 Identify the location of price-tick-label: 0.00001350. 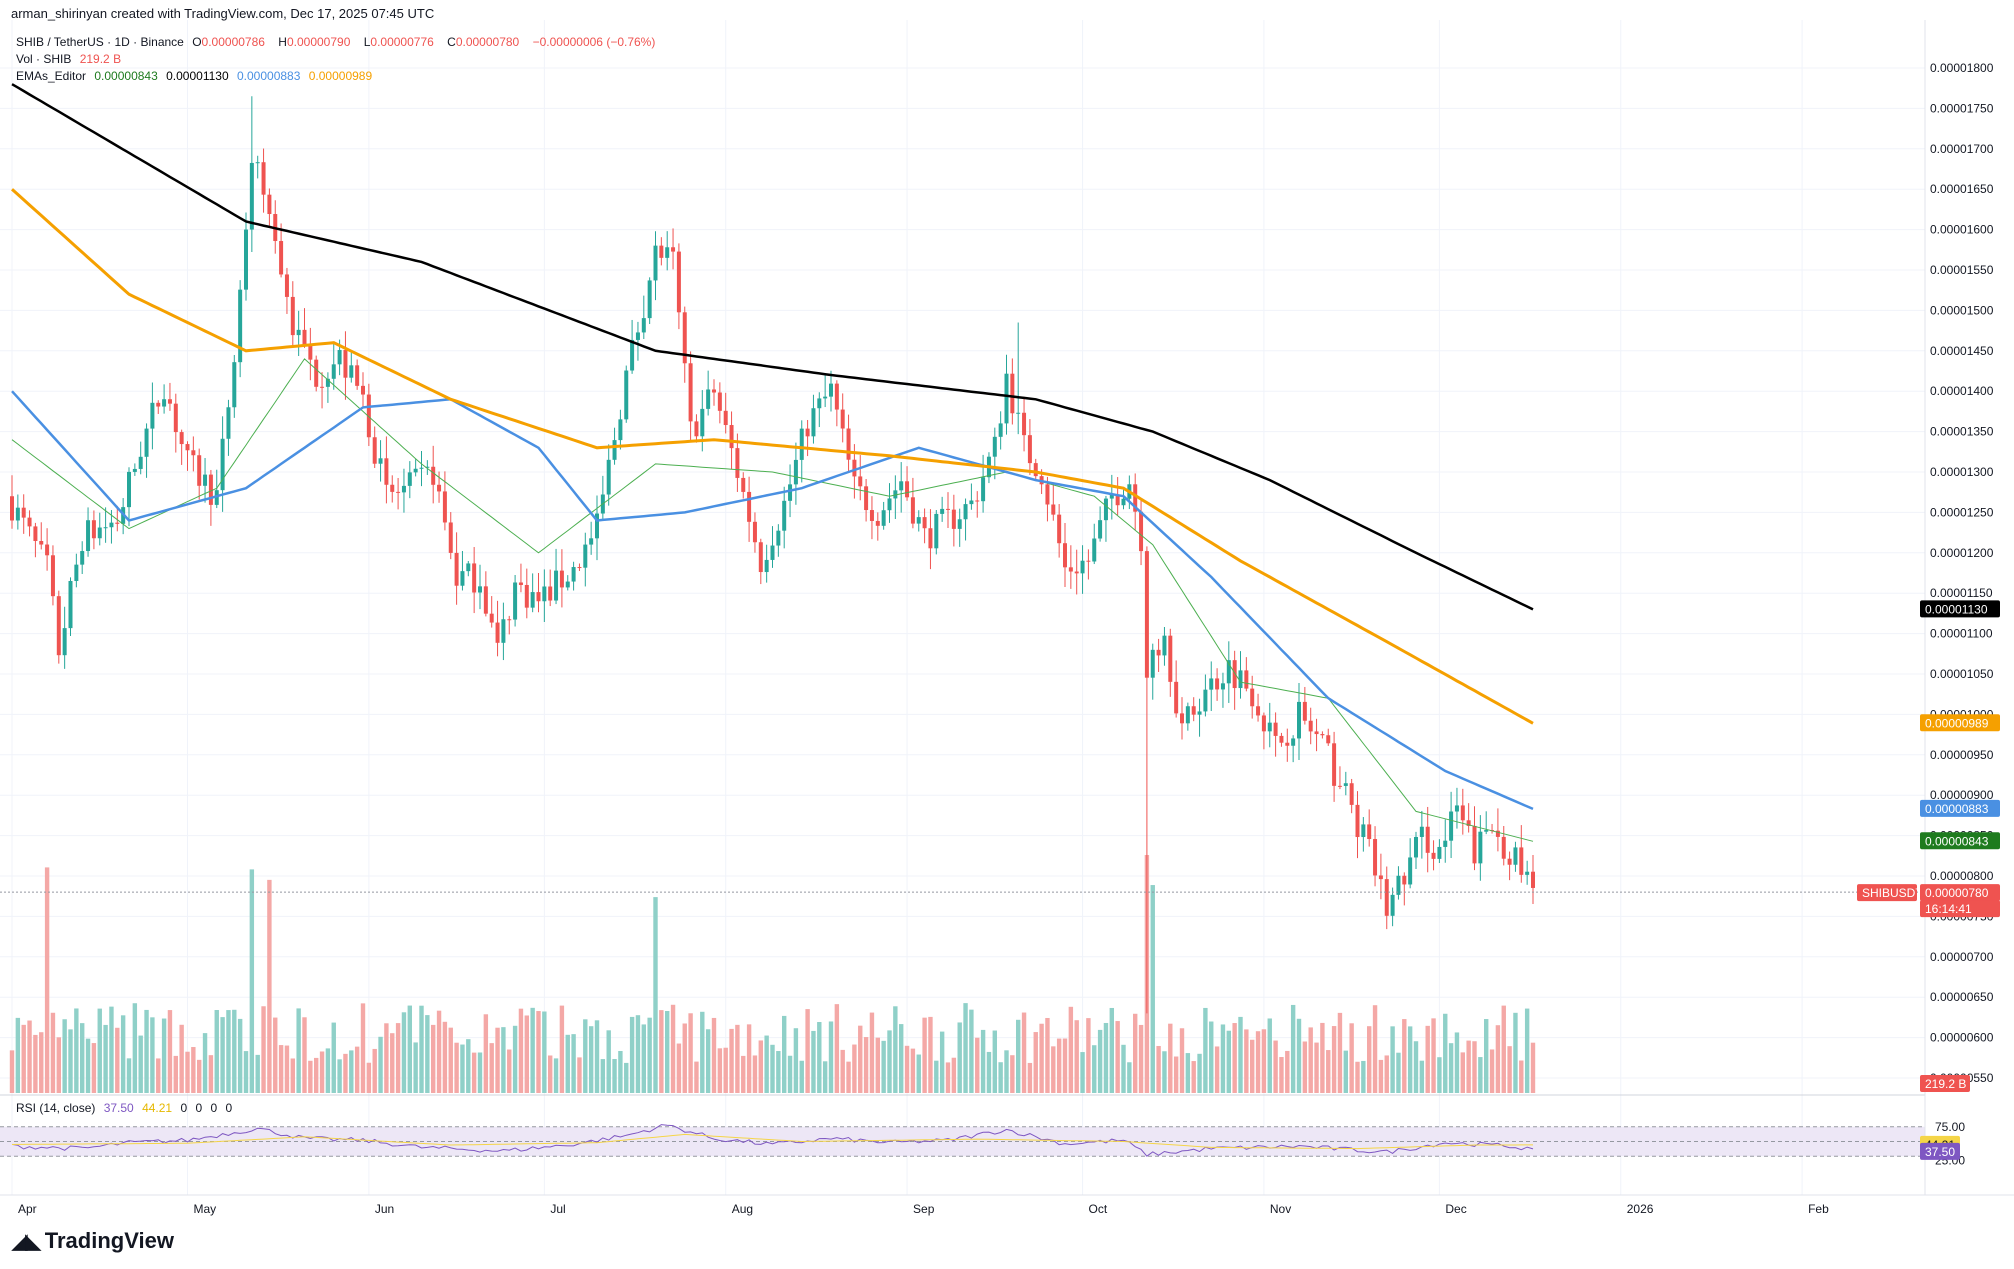
(1962, 432).